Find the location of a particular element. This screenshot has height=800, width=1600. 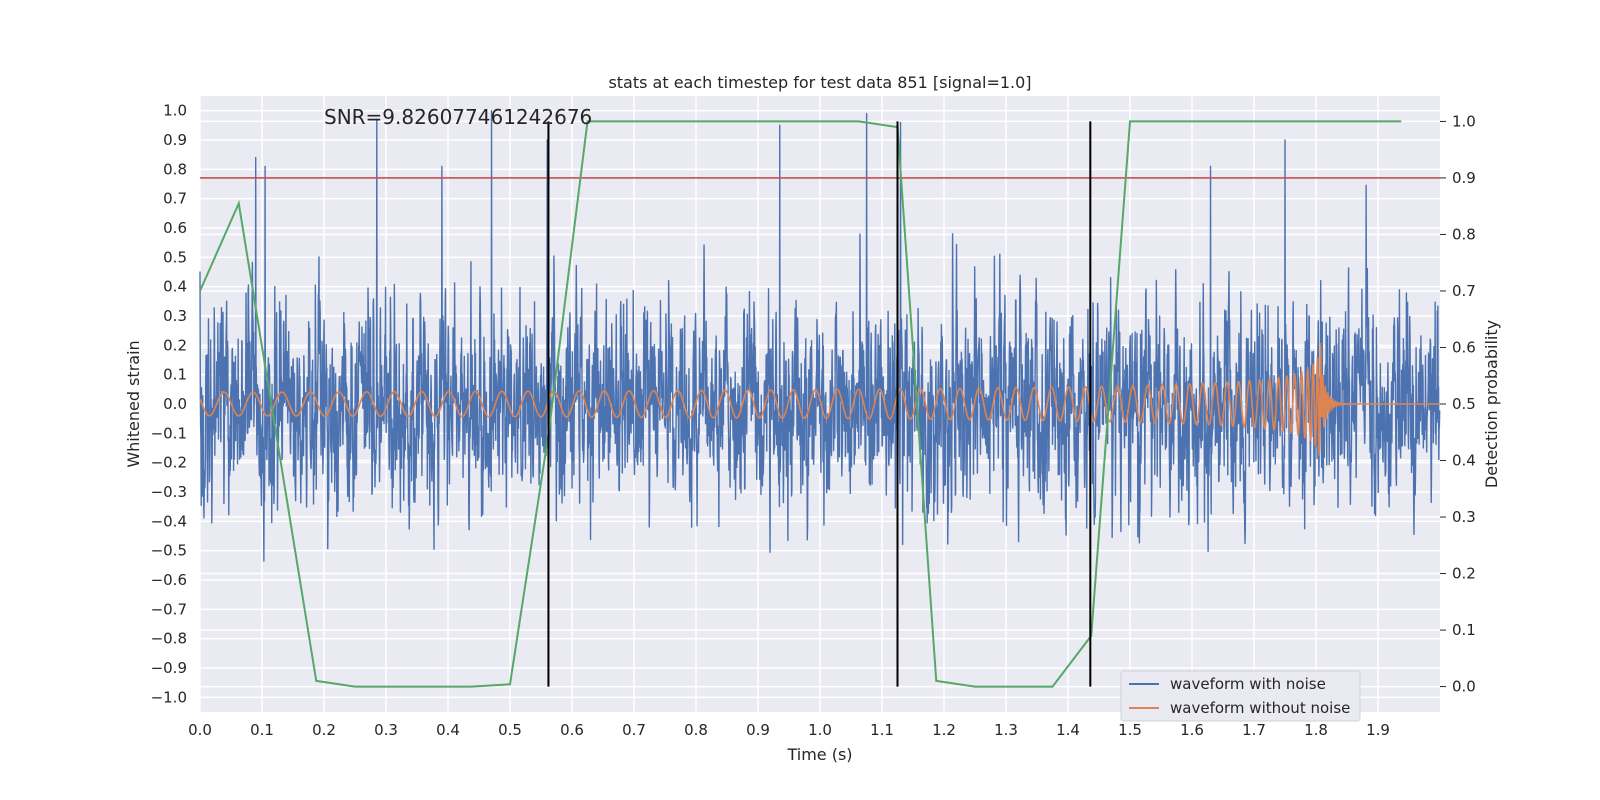

y-tick-label-right: 0.5 is located at coordinates (1464, 404).